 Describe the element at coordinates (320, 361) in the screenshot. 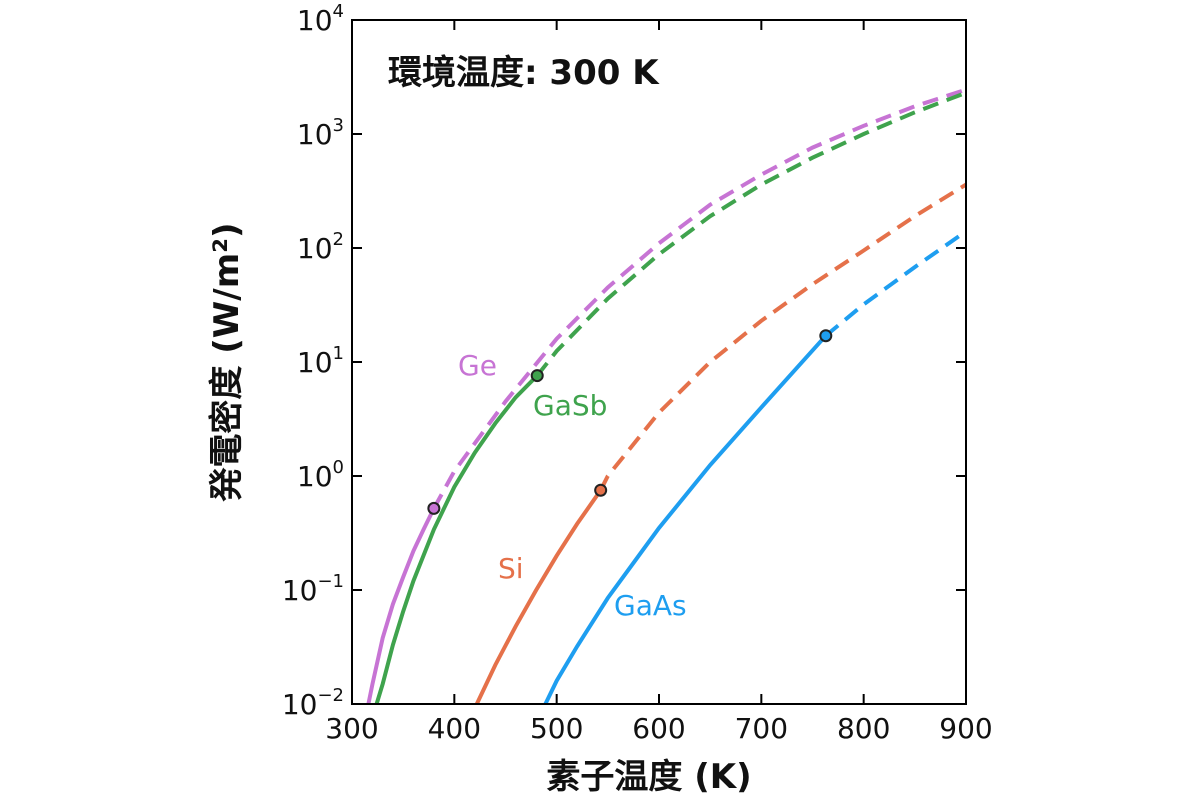

I see `y-tick-label: 10¹` at that location.